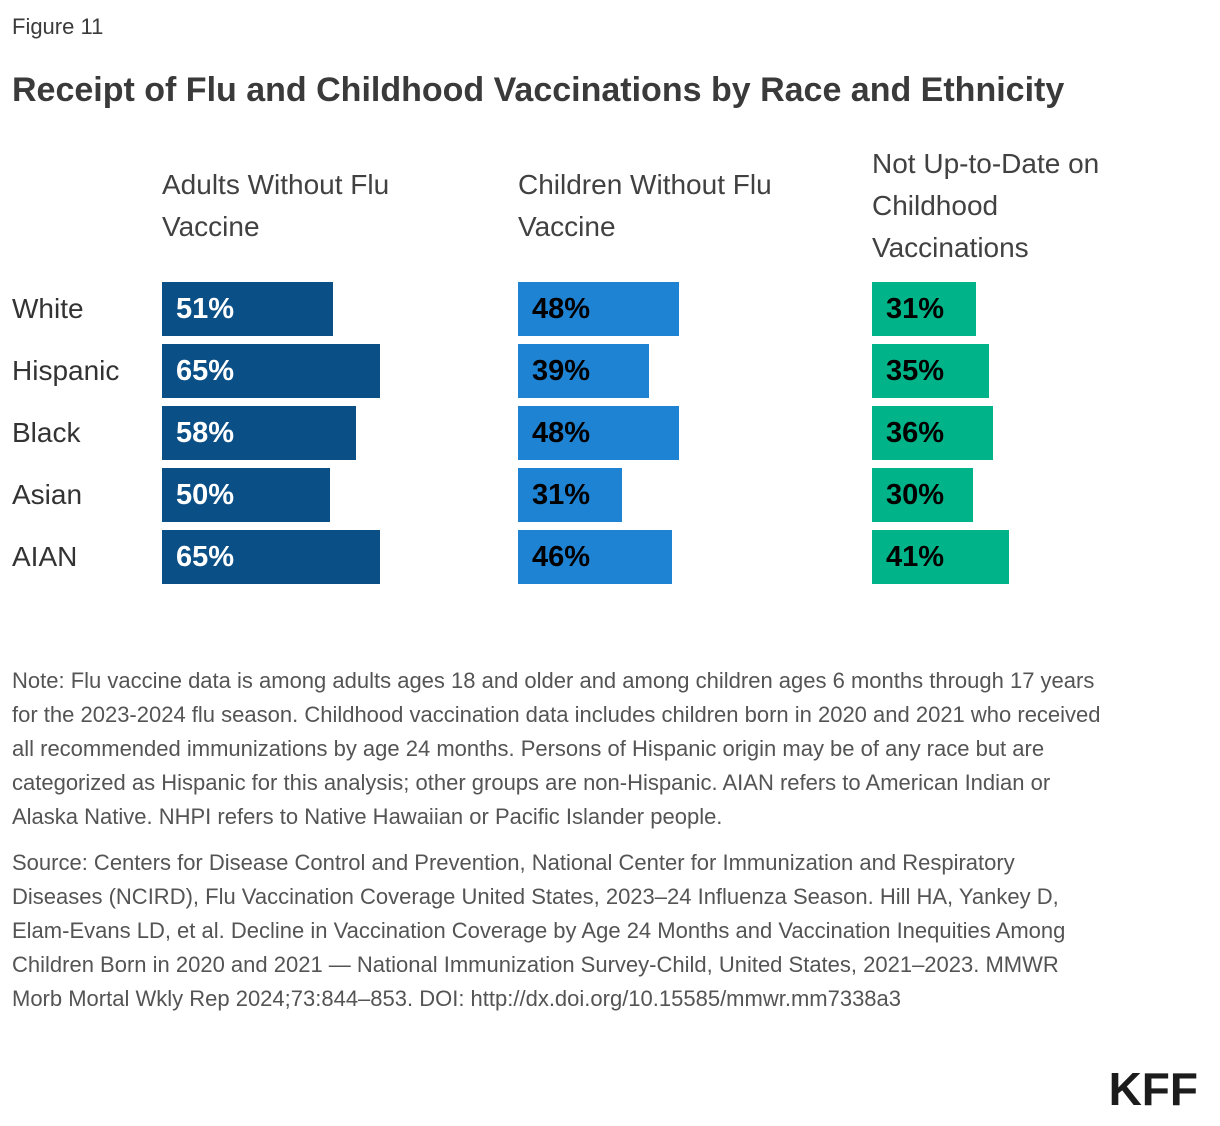 The image size is (1220, 1126). I want to click on chart-row-asian: Asian 50% 31% 30%, so click(610, 495).